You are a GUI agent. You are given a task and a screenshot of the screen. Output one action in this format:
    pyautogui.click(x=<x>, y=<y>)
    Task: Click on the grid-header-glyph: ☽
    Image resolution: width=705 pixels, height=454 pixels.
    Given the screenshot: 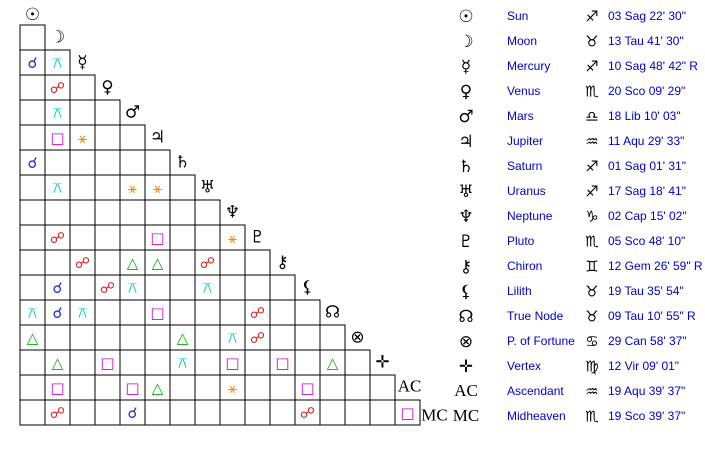 What is the action you would take?
    pyautogui.click(x=57, y=38)
    